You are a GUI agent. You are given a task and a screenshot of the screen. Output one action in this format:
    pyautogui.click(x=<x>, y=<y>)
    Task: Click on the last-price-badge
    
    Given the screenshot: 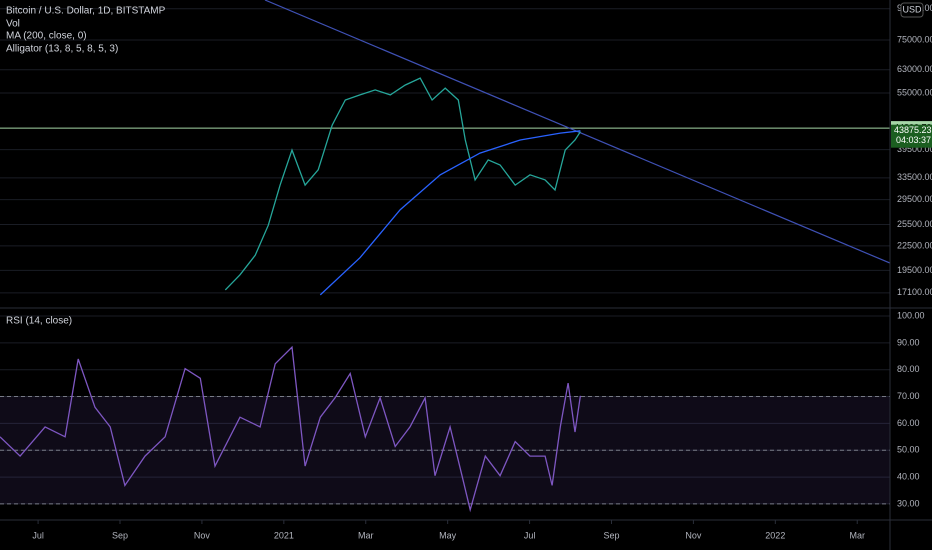 What is the action you would take?
    pyautogui.click(x=911, y=136)
    